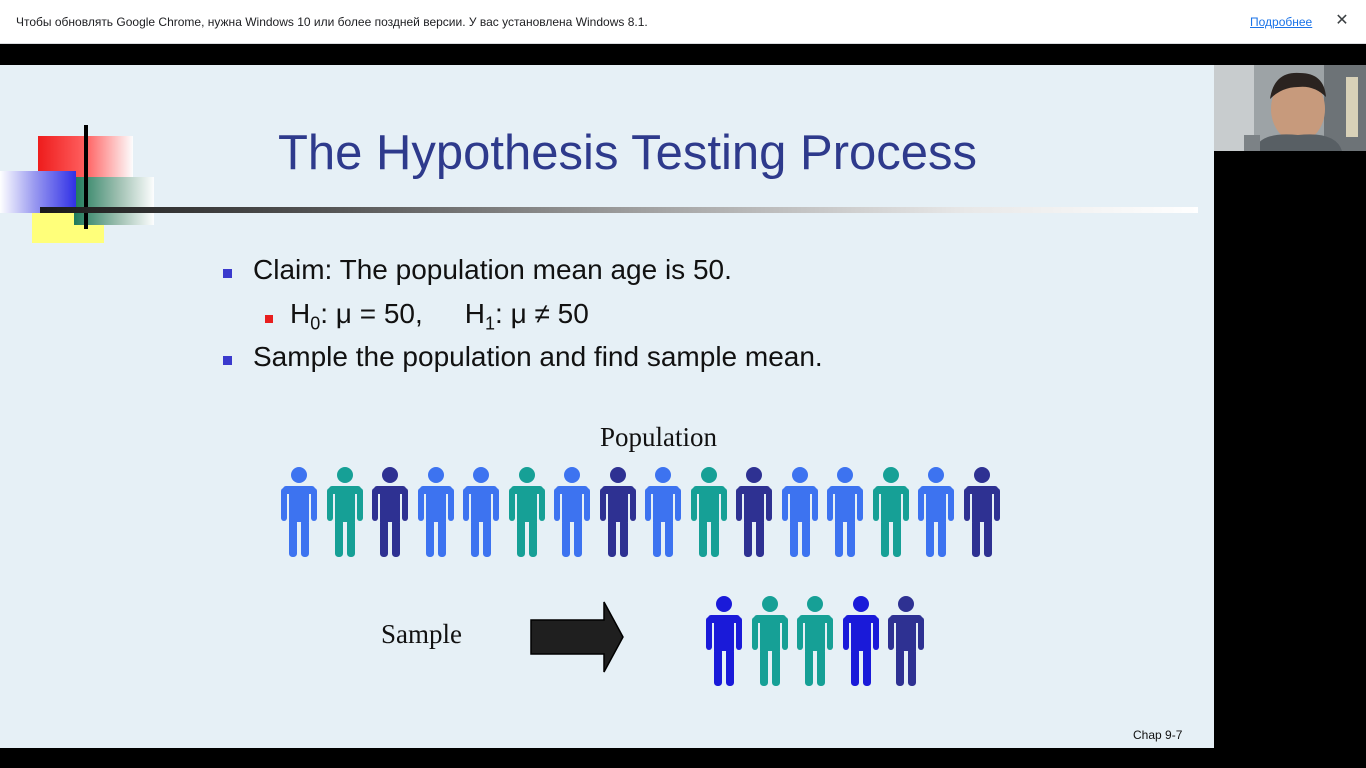  I want to click on h1-letter: H, so click(475, 313).